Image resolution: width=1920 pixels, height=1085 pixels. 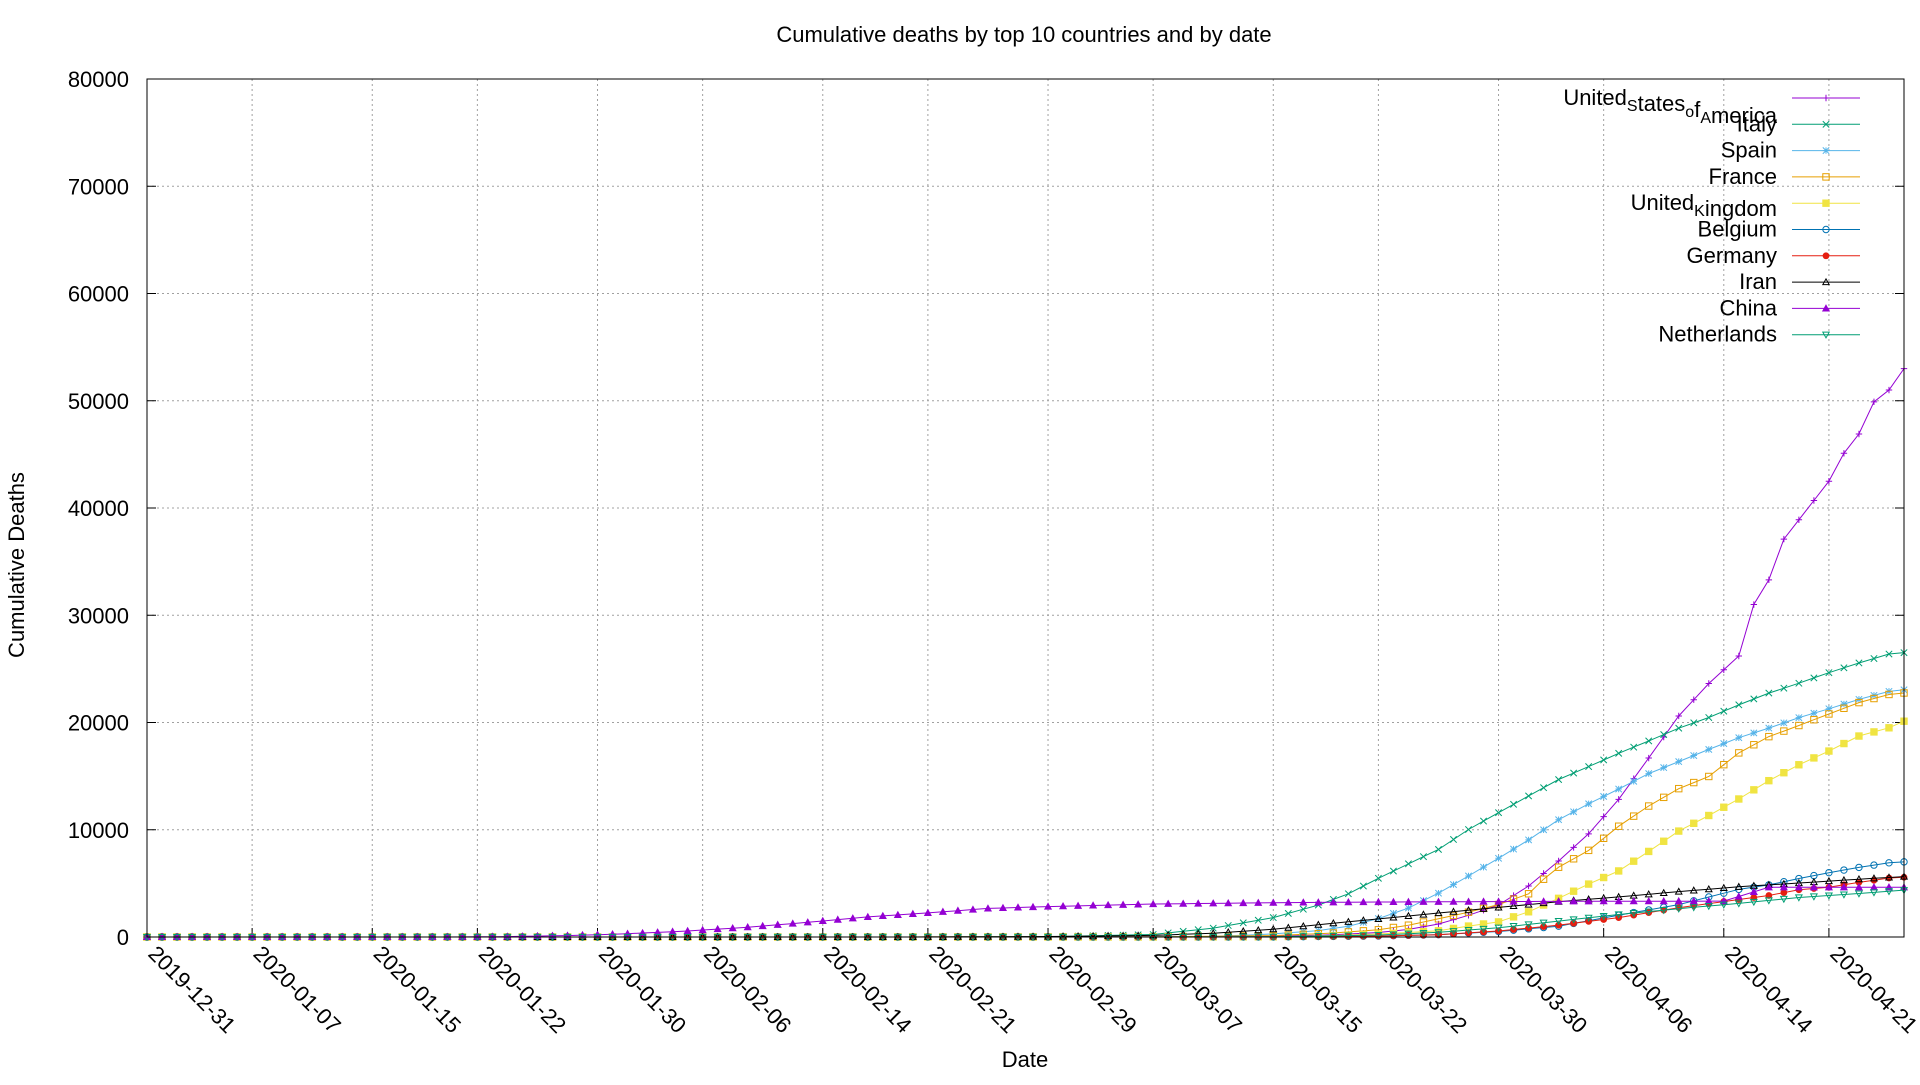 What do you see at coordinates (98, 615) in the screenshot?
I see `y-tick-label: 30000` at bounding box center [98, 615].